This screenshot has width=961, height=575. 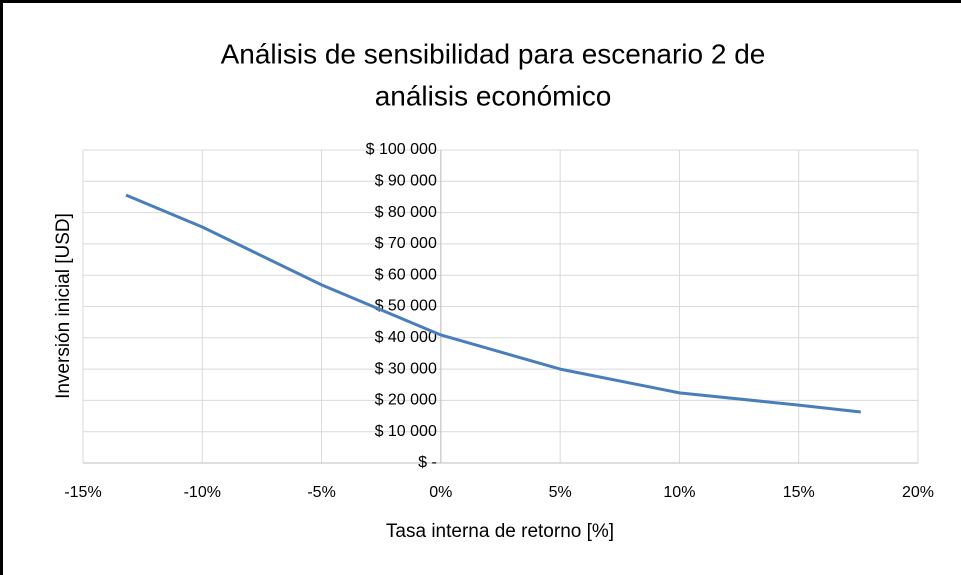 What do you see at coordinates (406, 274) in the screenshot?
I see `y-tick-label: $ 60 000` at bounding box center [406, 274].